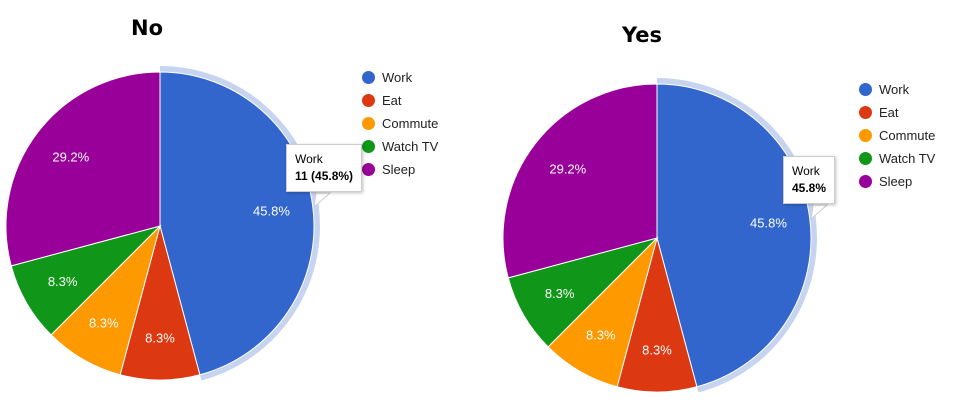  I want to click on chart-title: No, so click(147, 28).